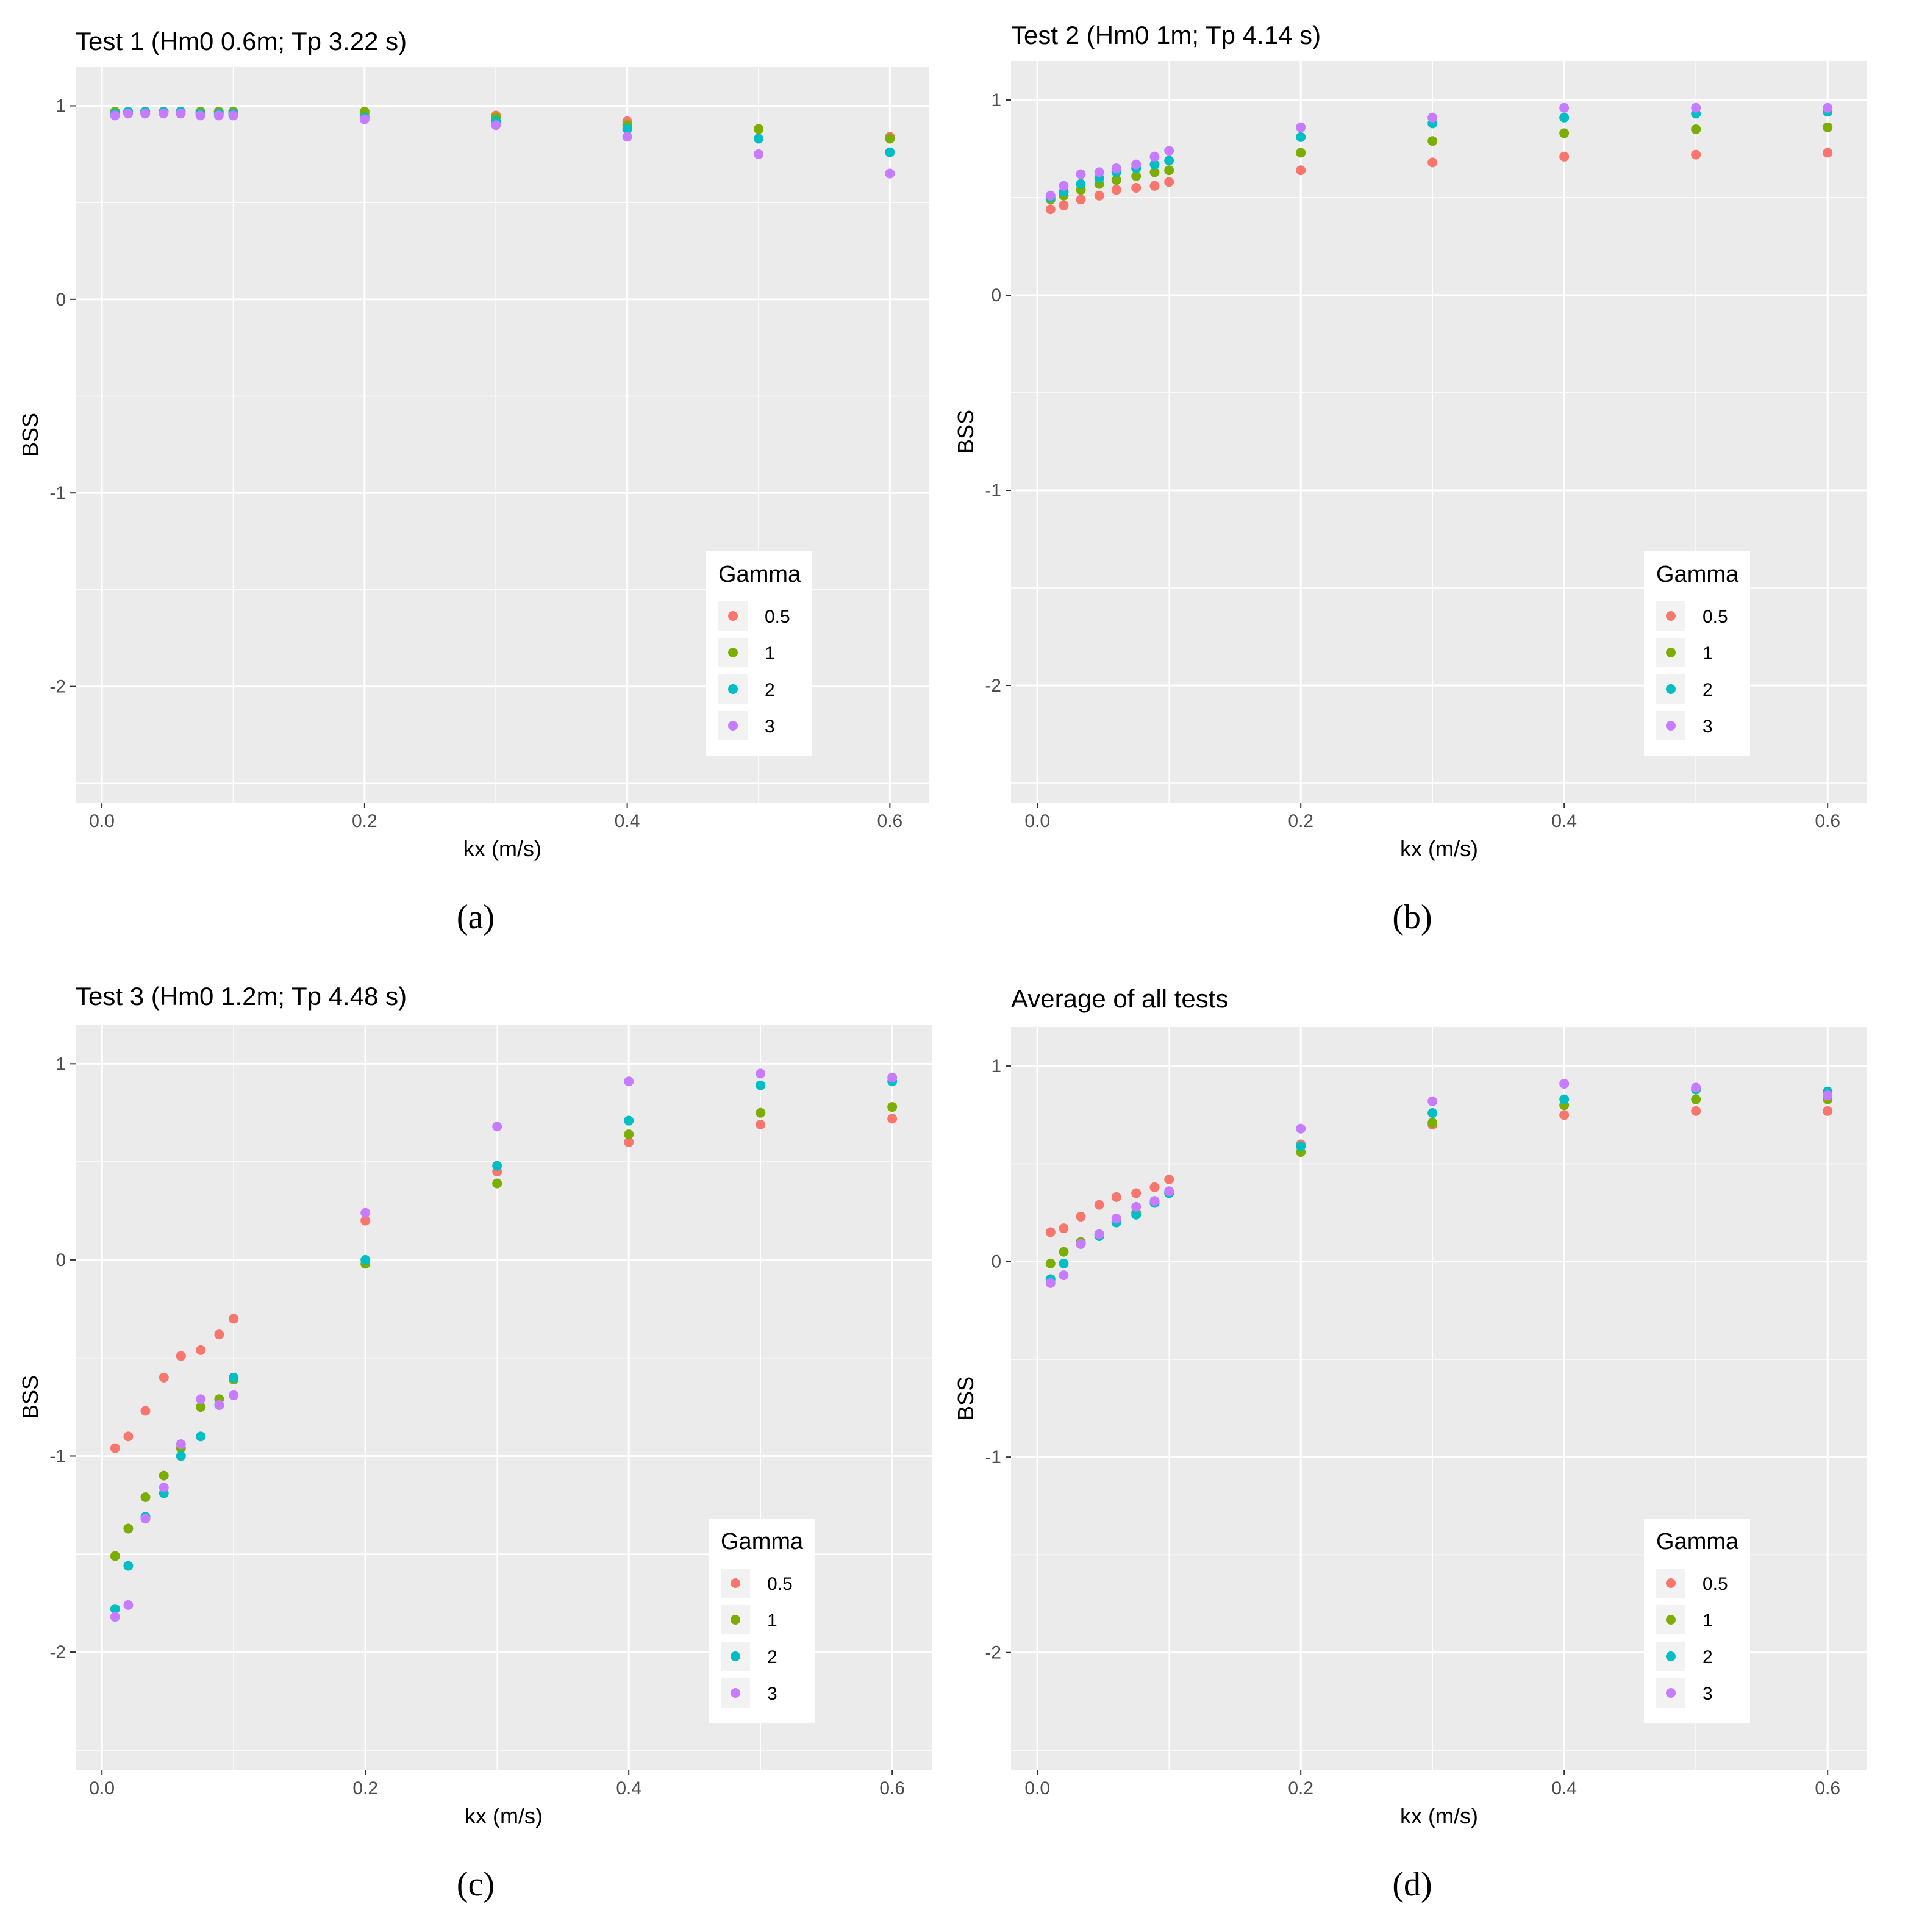 The width and height of the screenshot is (1908, 1932). Describe the element at coordinates (1166, 35) in the screenshot. I see `panel-title: Test 2 (Hm0 1m; Tp 4.14 s)` at that location.